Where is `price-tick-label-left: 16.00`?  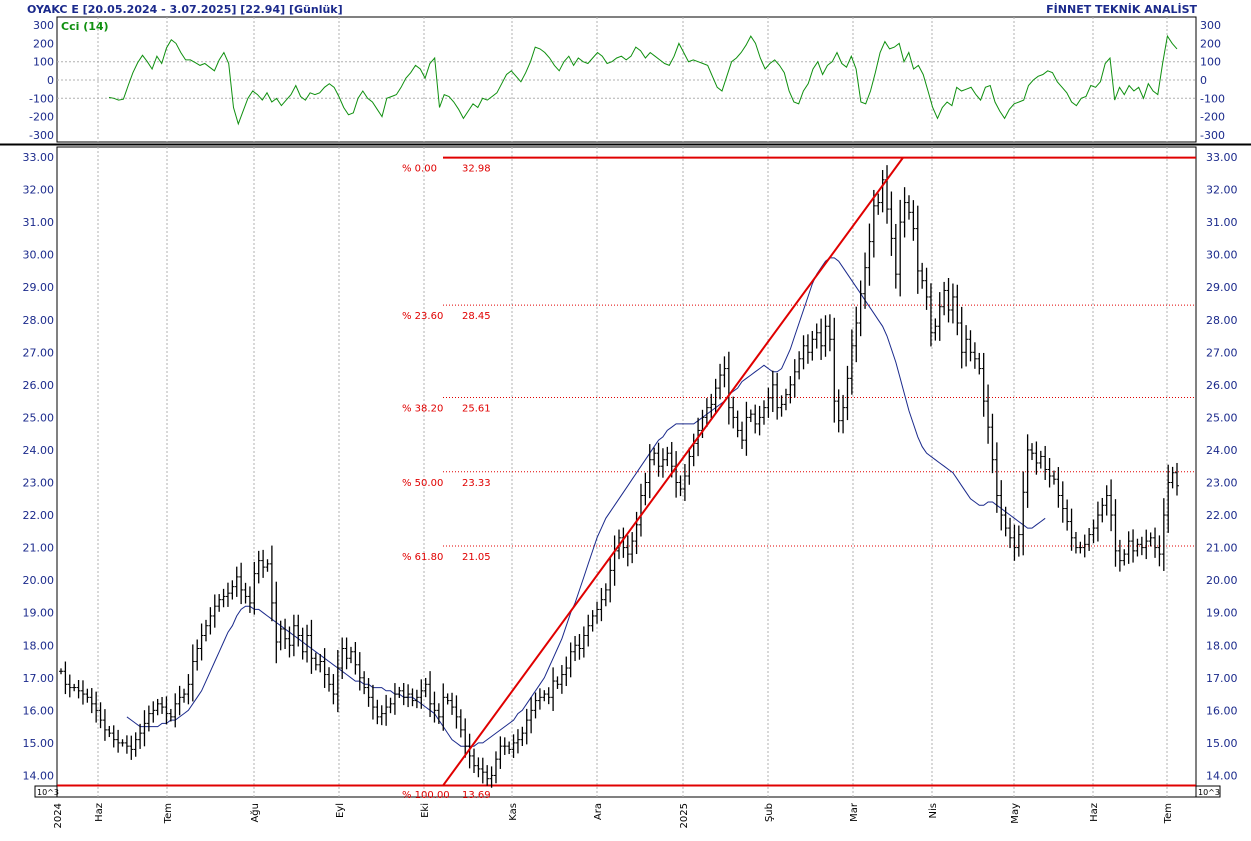
price-tick-label-left: 16.00 is located at coordinates (39, 710).